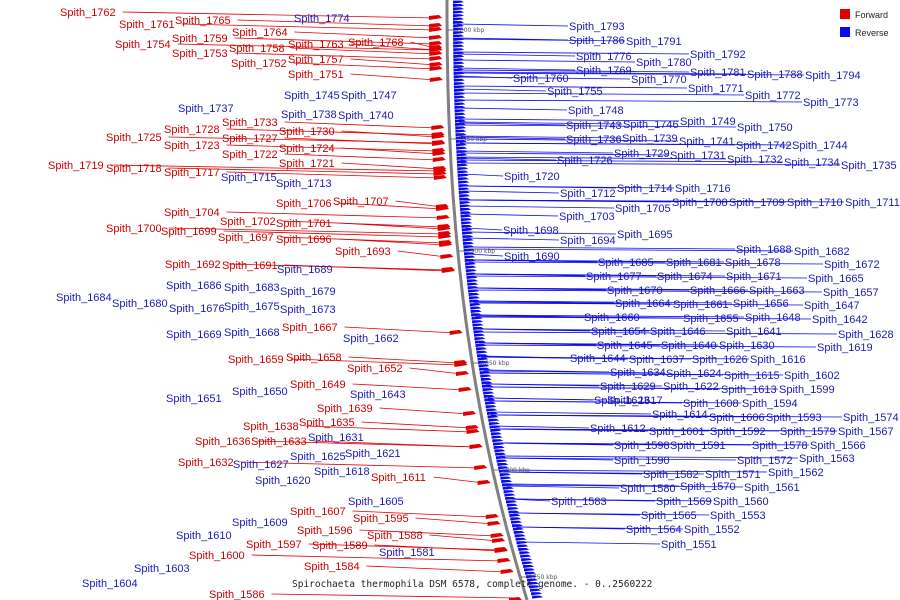 Image resolution: width=900 pixels, height=600 pixels. What do you see at coordinates (473, 139) in the screenshot?
I see `tick-label: 1950 kbp` at bounding box center [473, 139].